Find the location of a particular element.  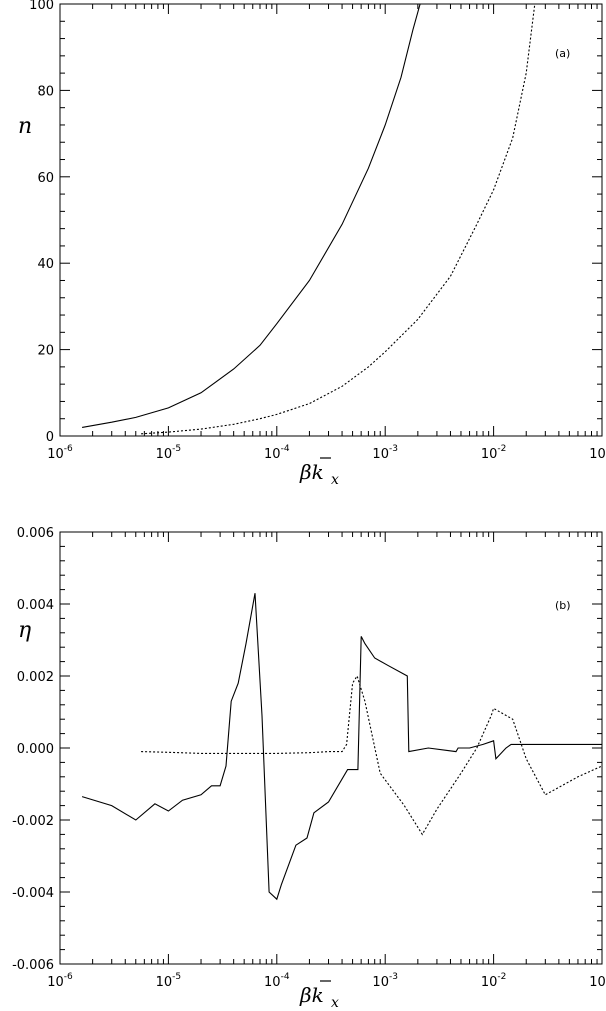

x-axis-title-a: βk x is located at coordinates (319, 472).